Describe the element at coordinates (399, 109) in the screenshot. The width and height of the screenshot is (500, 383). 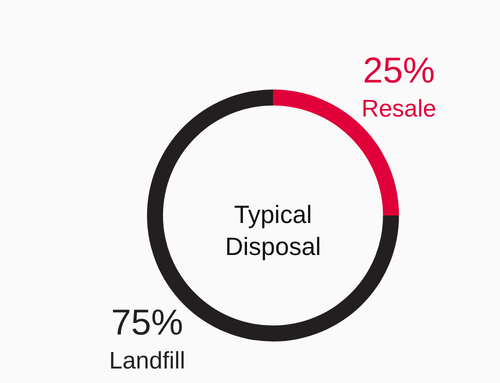
I see `slice-label: Resale` at that location.